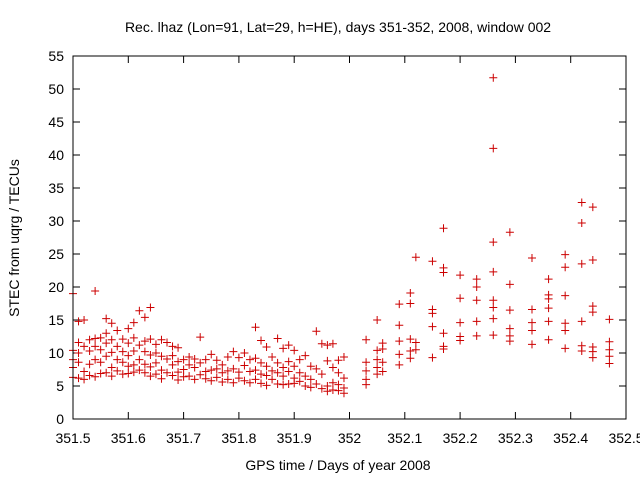  Describe the element at coordinates (56, 155) in the screenshot. I see `y-tick-label: 40` at that location.